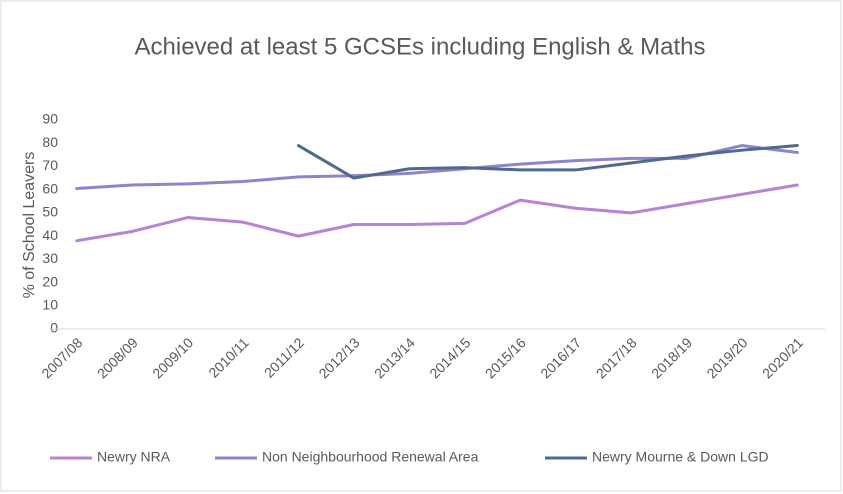 This screenshot has width=843, height=494. What do you see at coordinates (50, 119) in the screenshot?
I see `y-tick-label: 90` at bounding box center [50, 119].